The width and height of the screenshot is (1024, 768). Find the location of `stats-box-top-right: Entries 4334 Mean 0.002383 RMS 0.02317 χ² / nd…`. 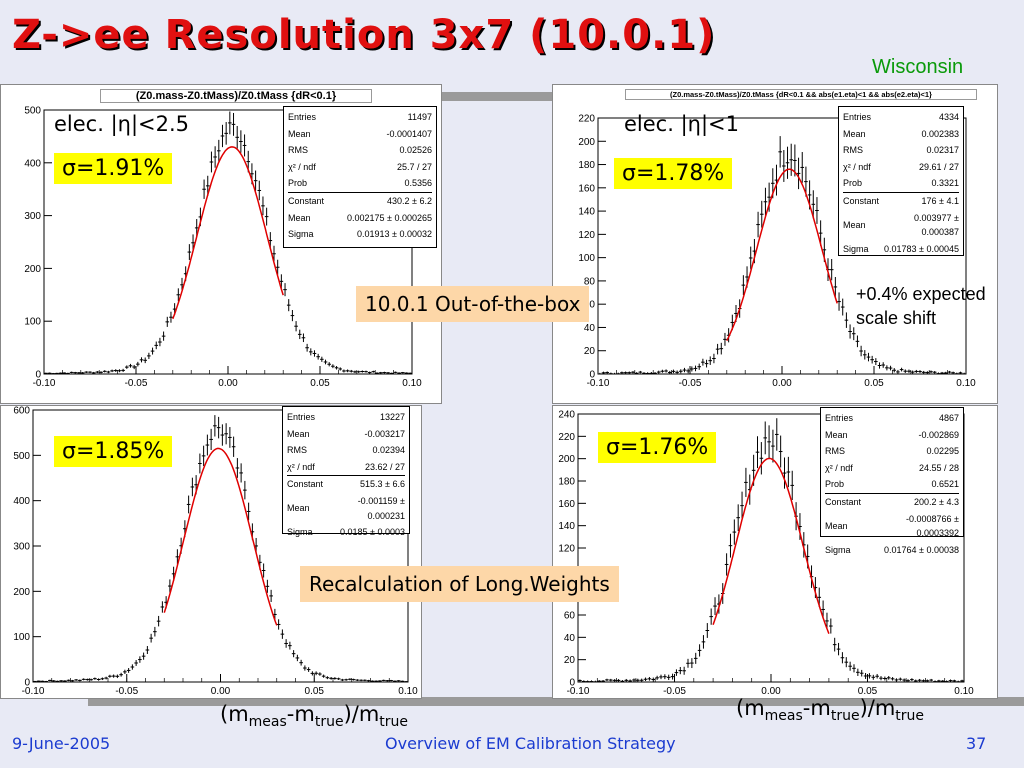

stats-box-top-right: Entries 4334 Mean 0.002383 RMS 0.02317 χ² / nd… is located at coordinates (901, 181).